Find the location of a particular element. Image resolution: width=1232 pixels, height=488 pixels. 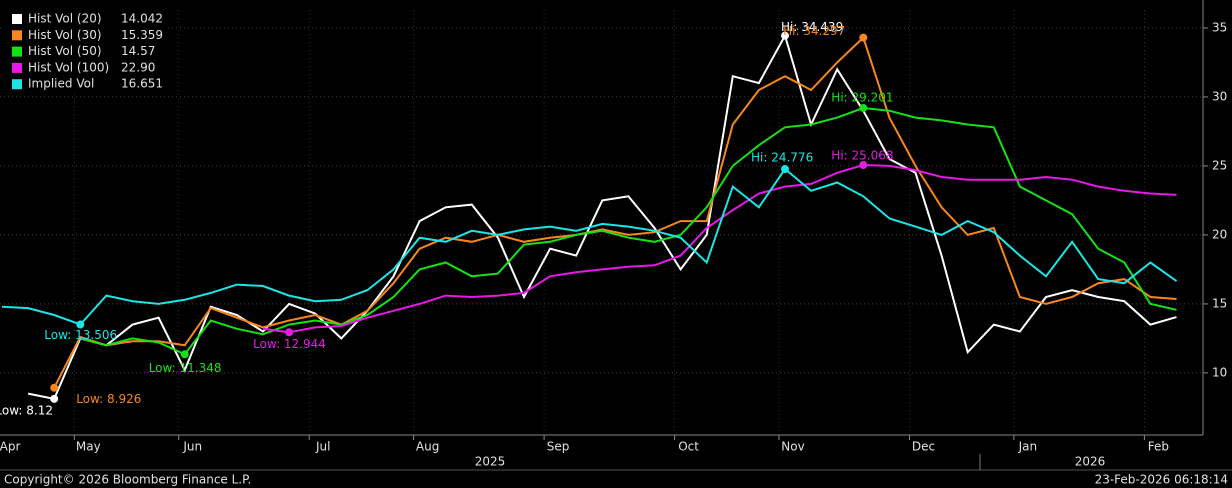

legend-value: 22.90 is located at coordinates (138, 67).